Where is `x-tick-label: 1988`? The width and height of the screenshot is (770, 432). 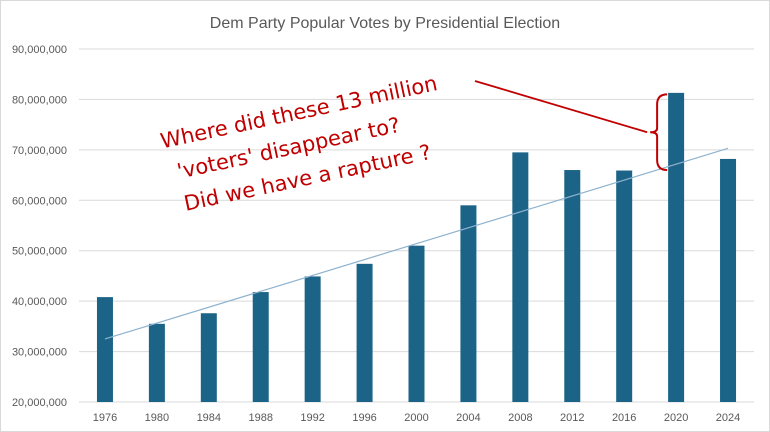 x-tick-label: 1988 is located at coordinates (260, 418).